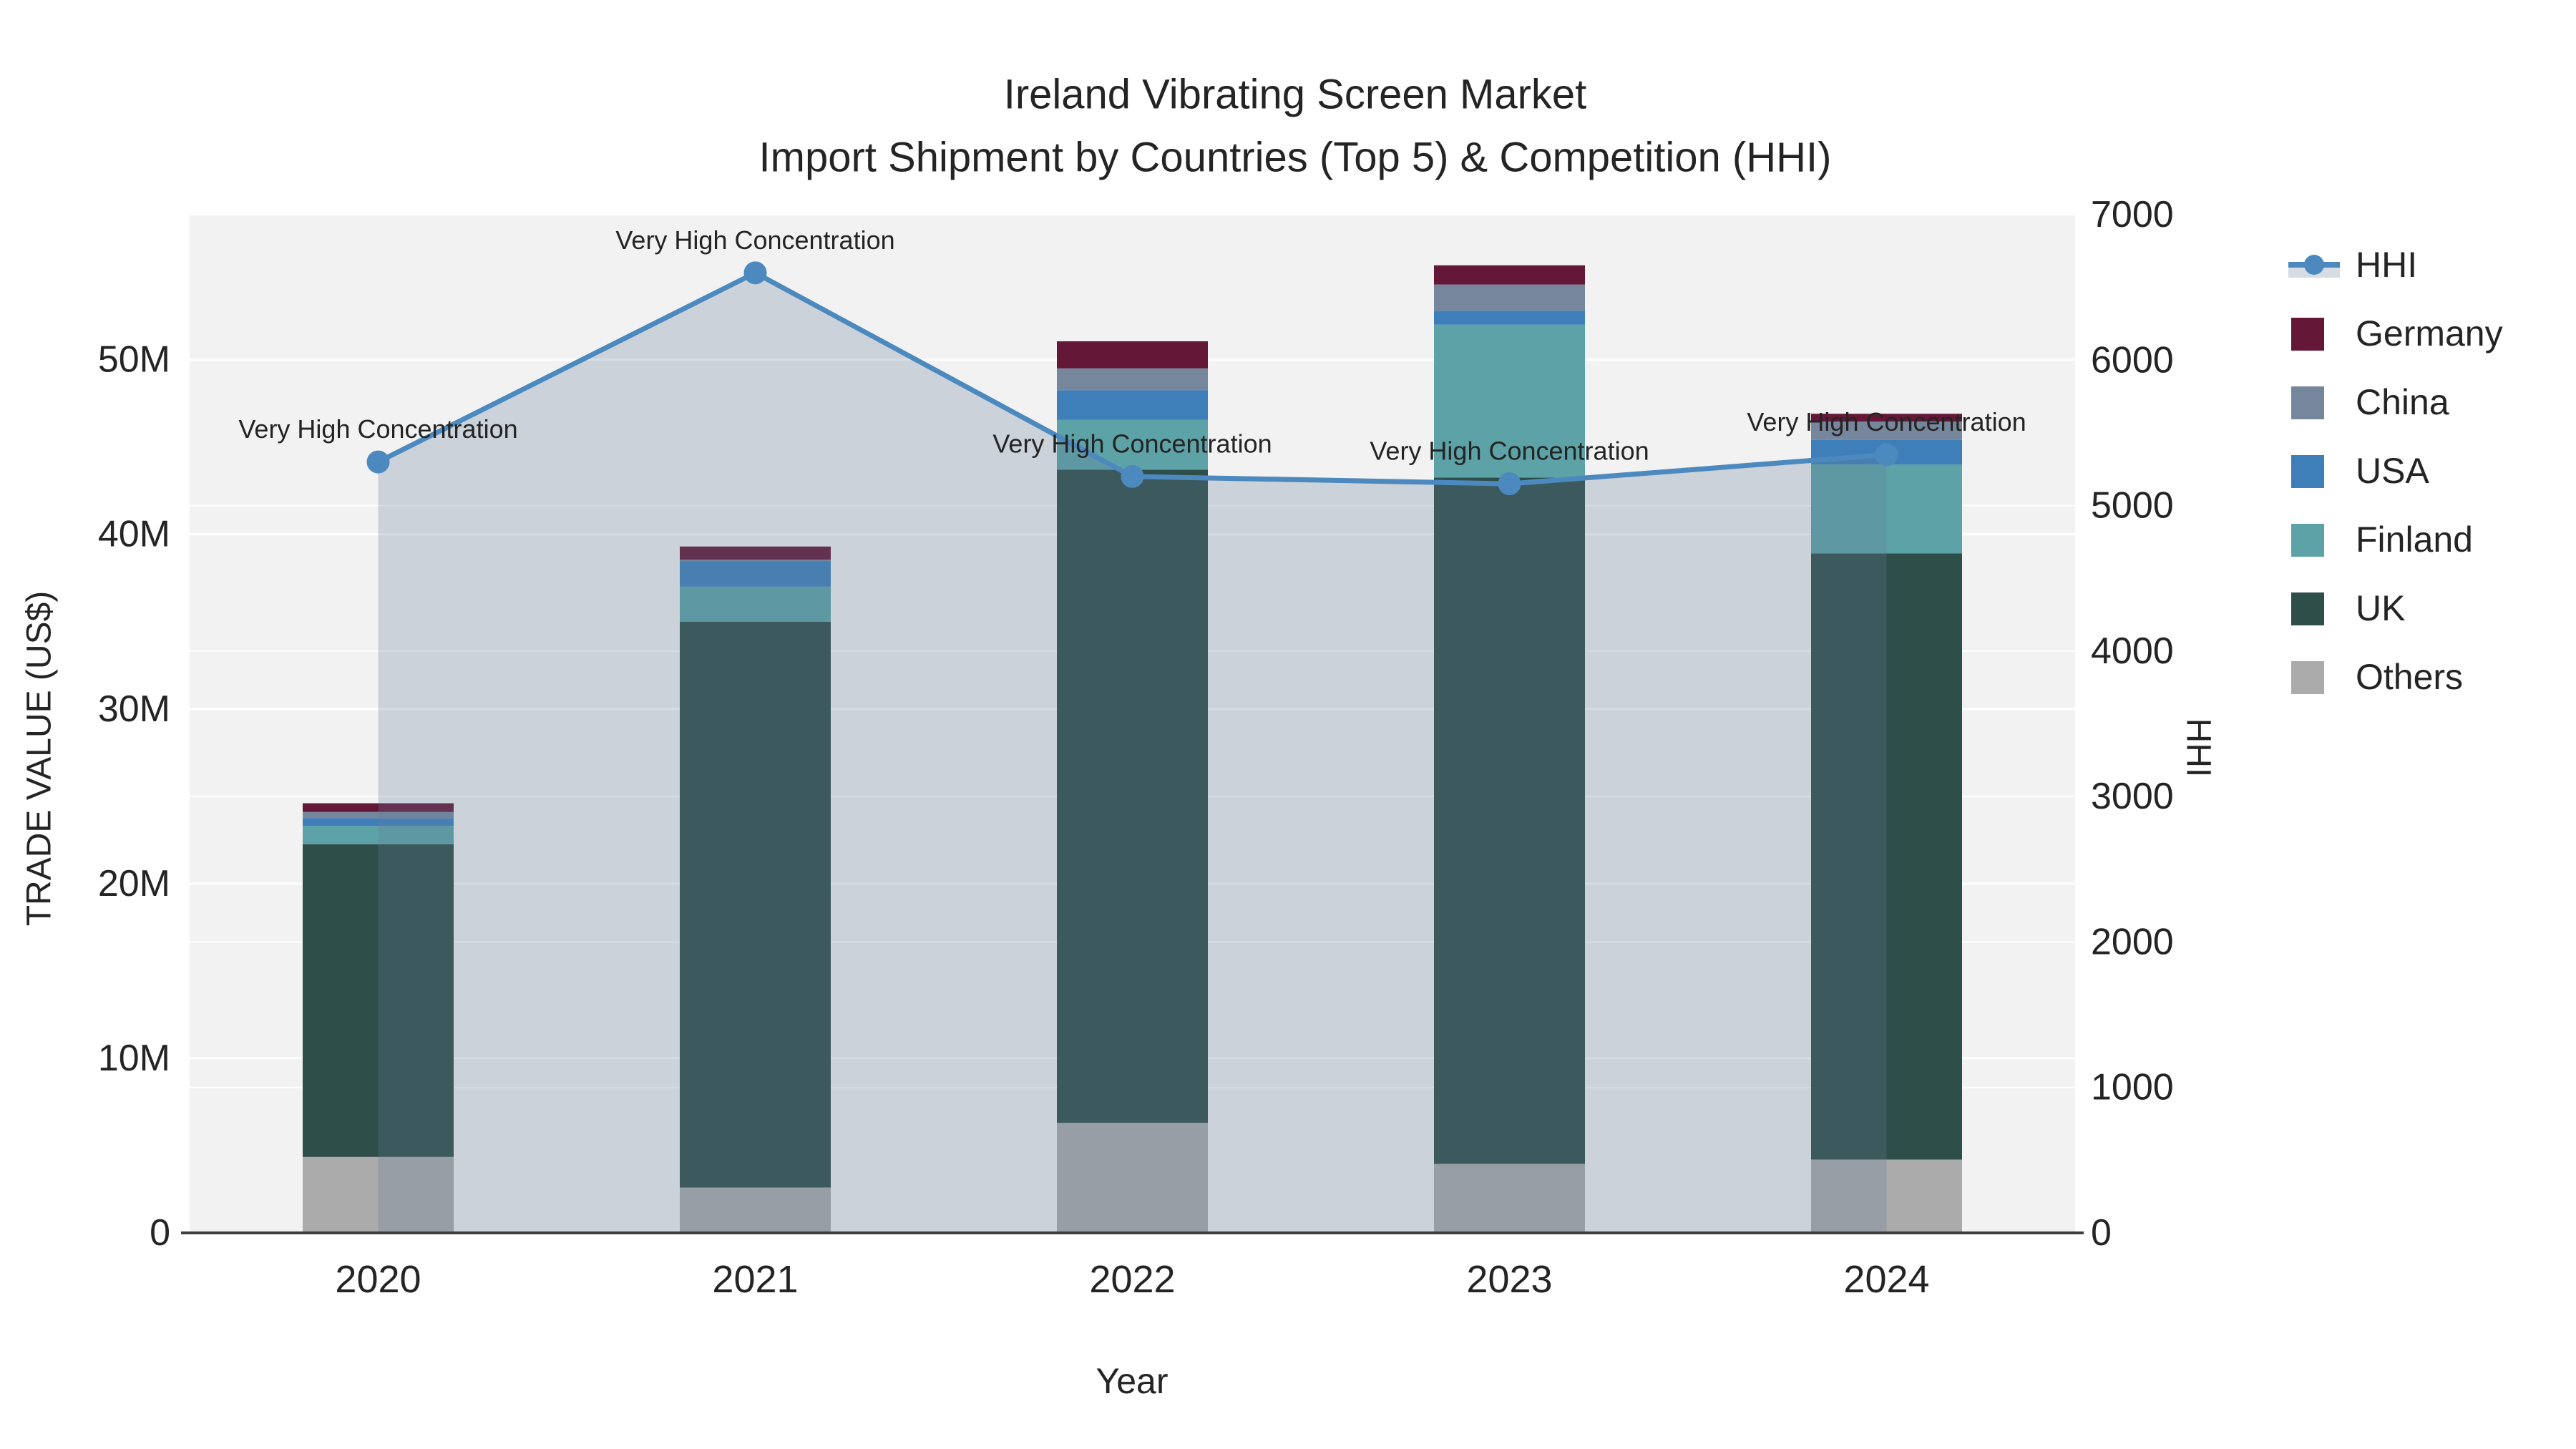  Describe the element at coordinates (1886, 455) in the screenshot. I see `hhi-marker-2024` at that location.